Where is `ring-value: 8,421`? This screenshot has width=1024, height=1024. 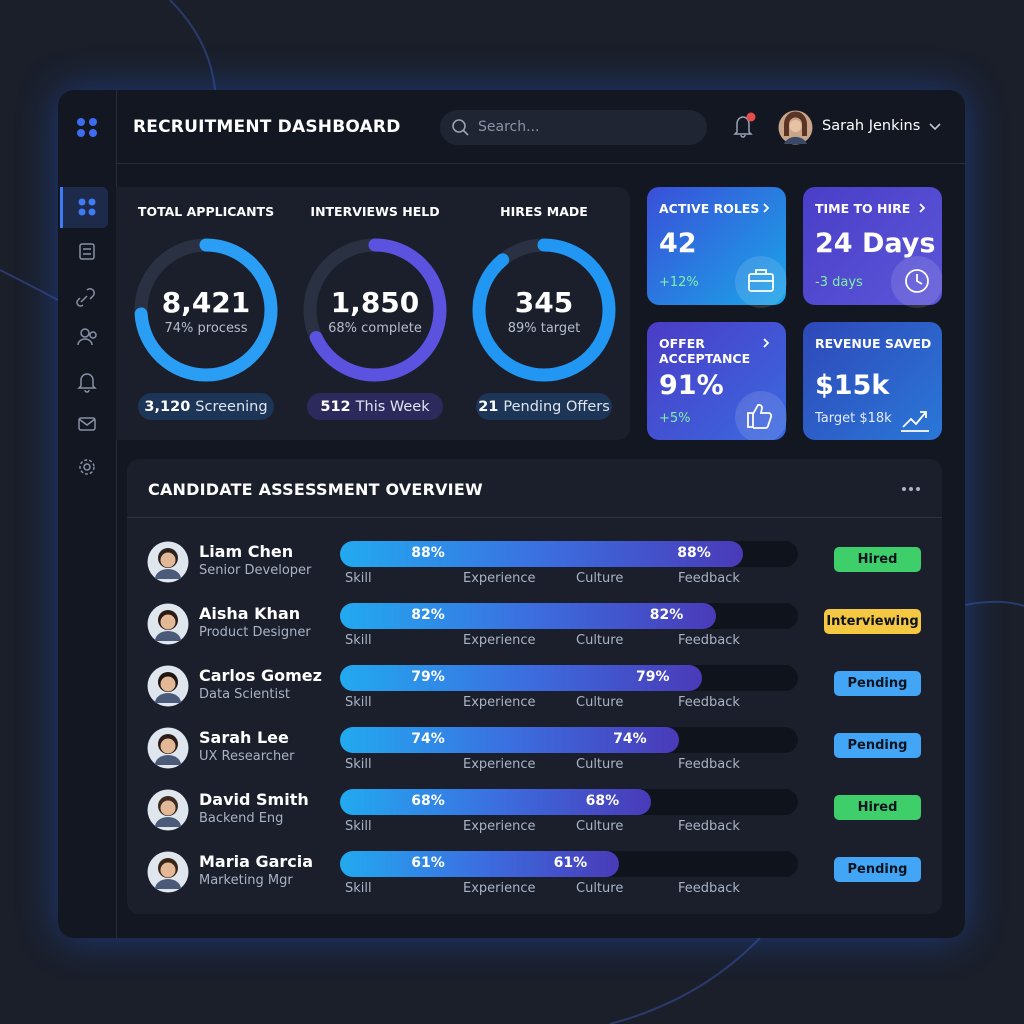 ring-value: 8,421 is located at coordinates (206, 302).